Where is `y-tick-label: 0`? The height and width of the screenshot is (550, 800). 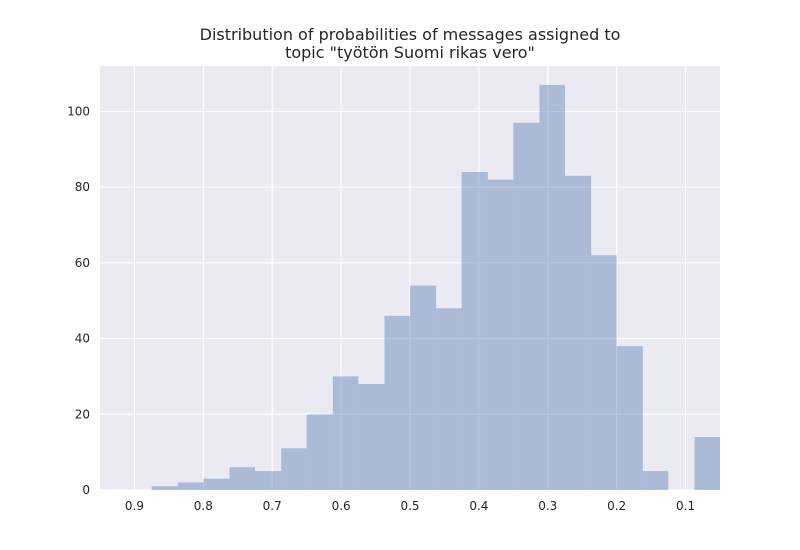 y-tick-label: 0 is located at coordinates (86, 490).